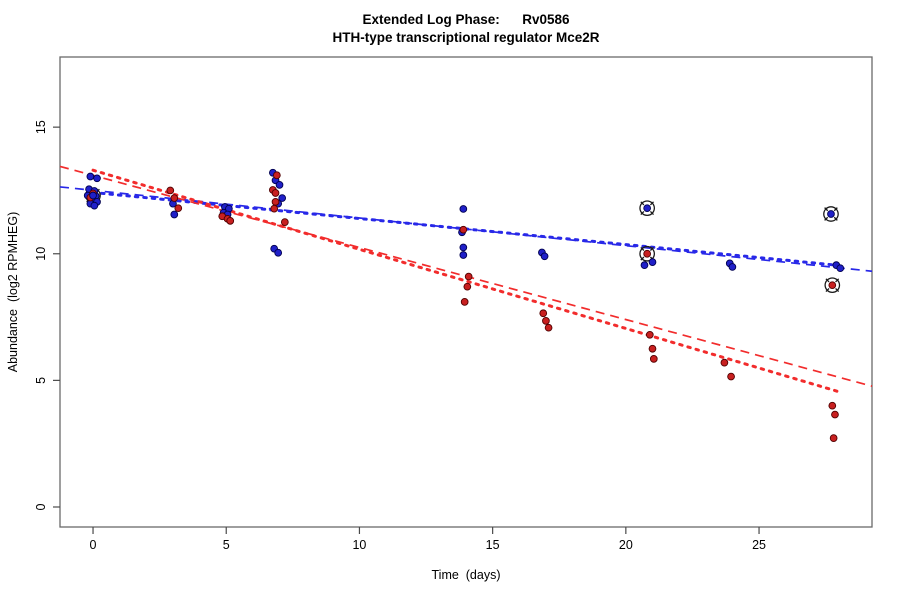  What do you see at coordinates (493, 545) in the screenshot?
I see `x-tick-label: 15` at bounding box center [493, 545].